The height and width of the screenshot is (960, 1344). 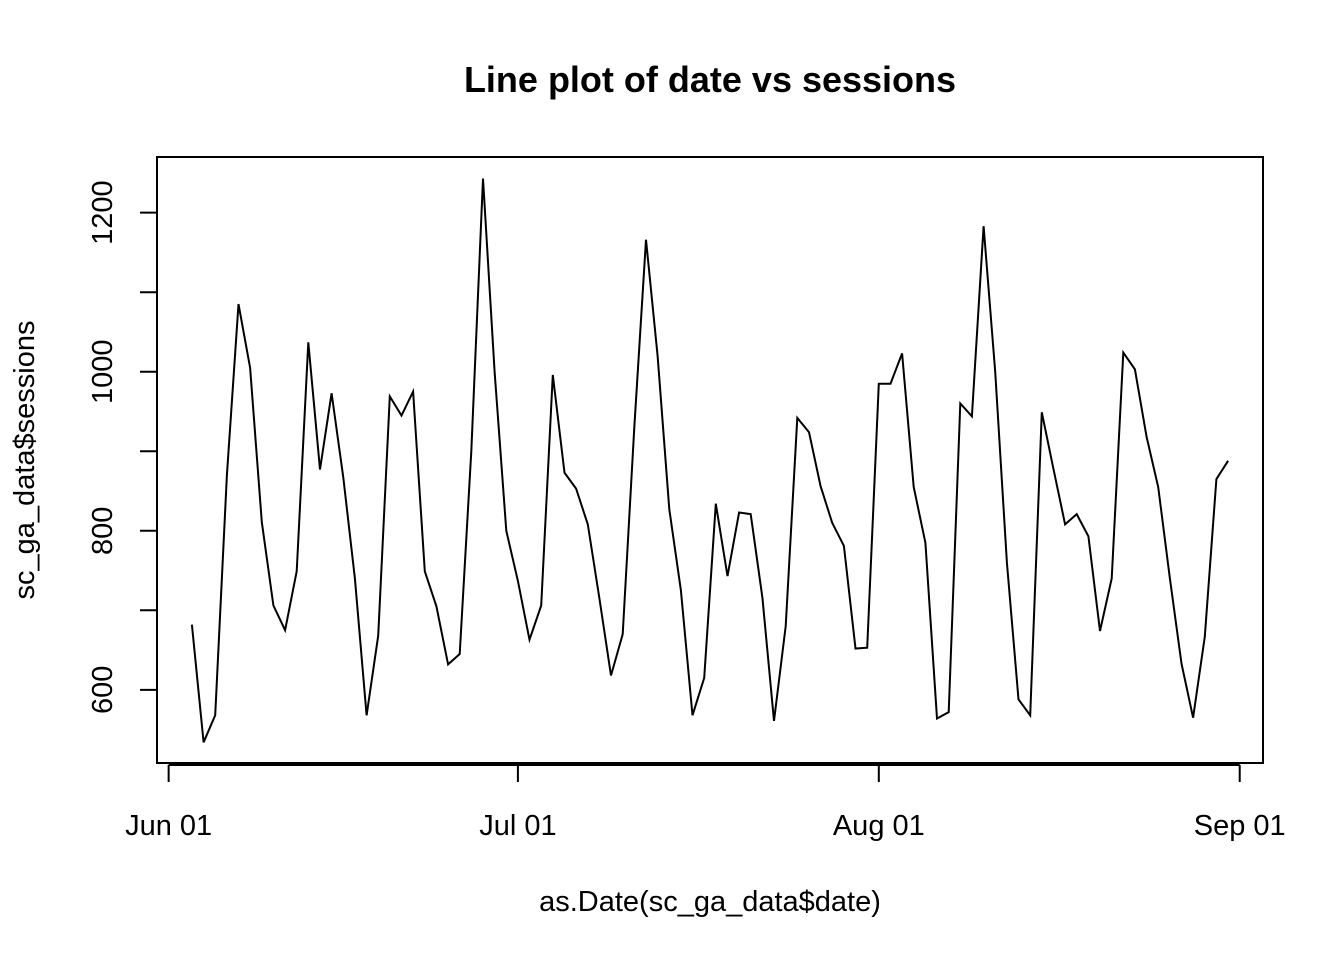 I want to click on y-tick-label: 600, so click(x=103, y=690).